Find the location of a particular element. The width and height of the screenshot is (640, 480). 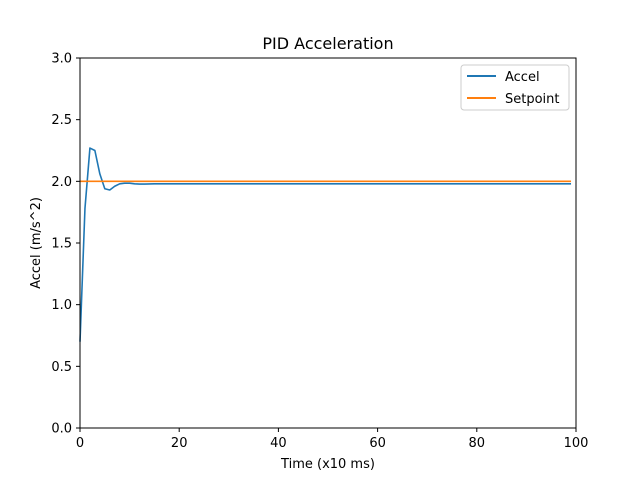

x-tick-label: 20 is located at coordinates (179, 443).